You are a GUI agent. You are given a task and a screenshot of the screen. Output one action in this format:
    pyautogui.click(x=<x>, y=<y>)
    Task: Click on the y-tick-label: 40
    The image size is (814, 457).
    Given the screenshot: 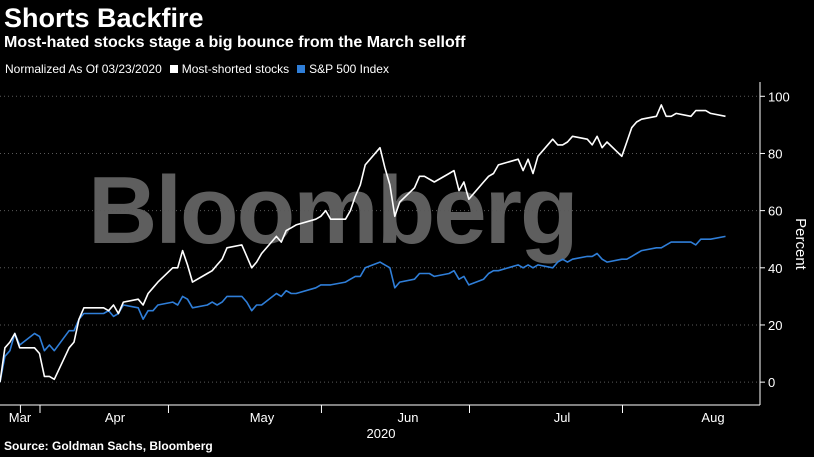 What is the action you would take?
    pyautogui.click(x=775, y=268)
    